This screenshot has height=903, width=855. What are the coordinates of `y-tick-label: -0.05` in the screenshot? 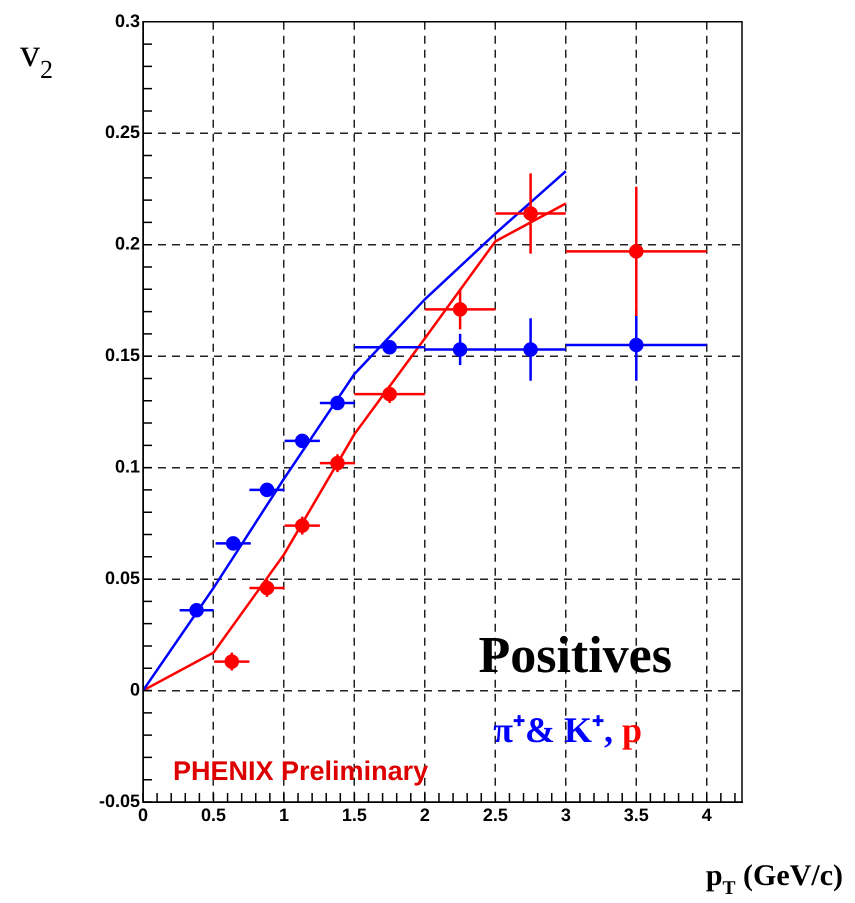 It's located at (119, 800).